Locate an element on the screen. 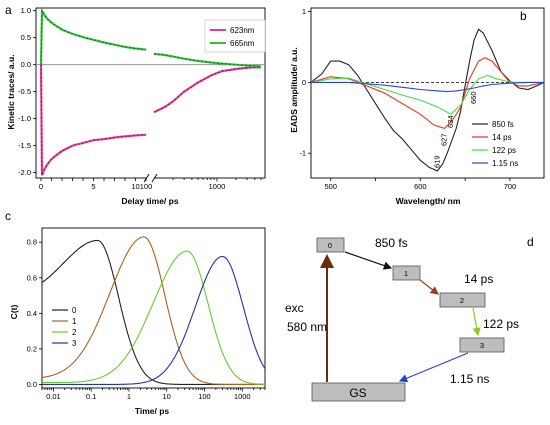 The height and width of the screenshot is (425, 550). chart-a-xtick-label: 10 is located at coordinates (135, 186).